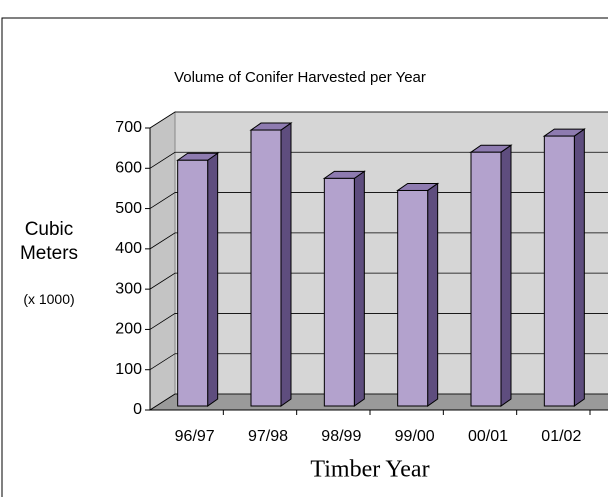 The image size is (608, 497). Describe the element at coordinates (561, 436) in the screenshot. I see `x-tick-label: 01/02` at that location.